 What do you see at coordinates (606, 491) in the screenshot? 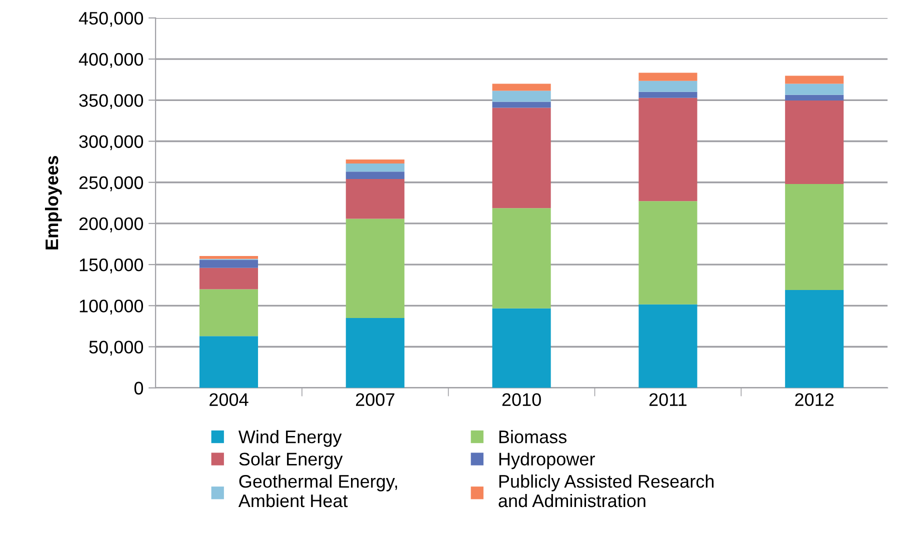
I see `legend-label: Publicly Assisted Research and Administration` at bounding box center [606, 491].